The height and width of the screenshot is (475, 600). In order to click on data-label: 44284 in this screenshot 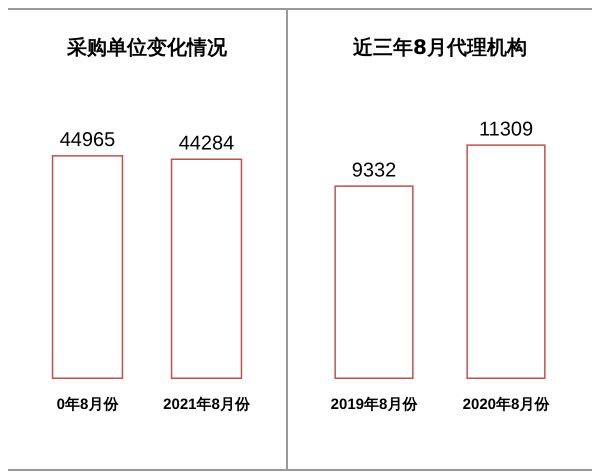, I will do `click(206, 143)`.